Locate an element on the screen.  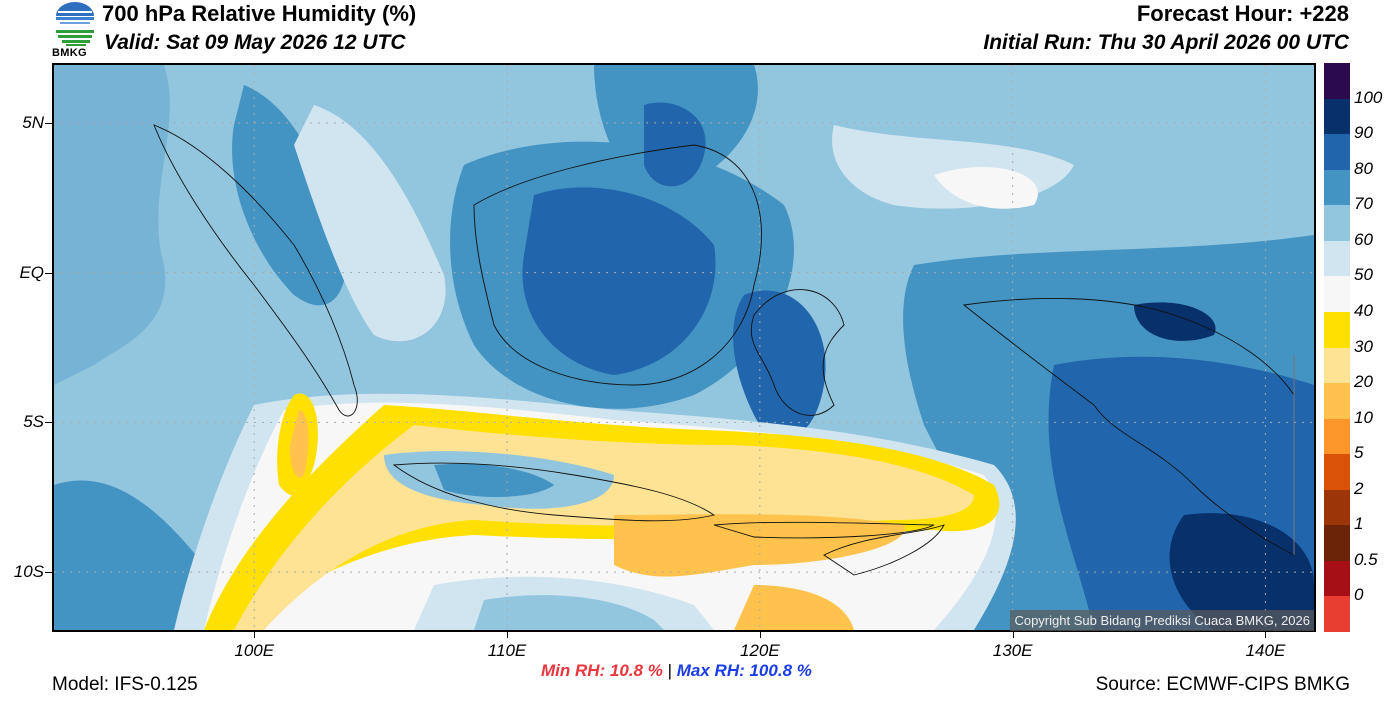
colorbar-label: 2 is located at coordinates (1359, 488).